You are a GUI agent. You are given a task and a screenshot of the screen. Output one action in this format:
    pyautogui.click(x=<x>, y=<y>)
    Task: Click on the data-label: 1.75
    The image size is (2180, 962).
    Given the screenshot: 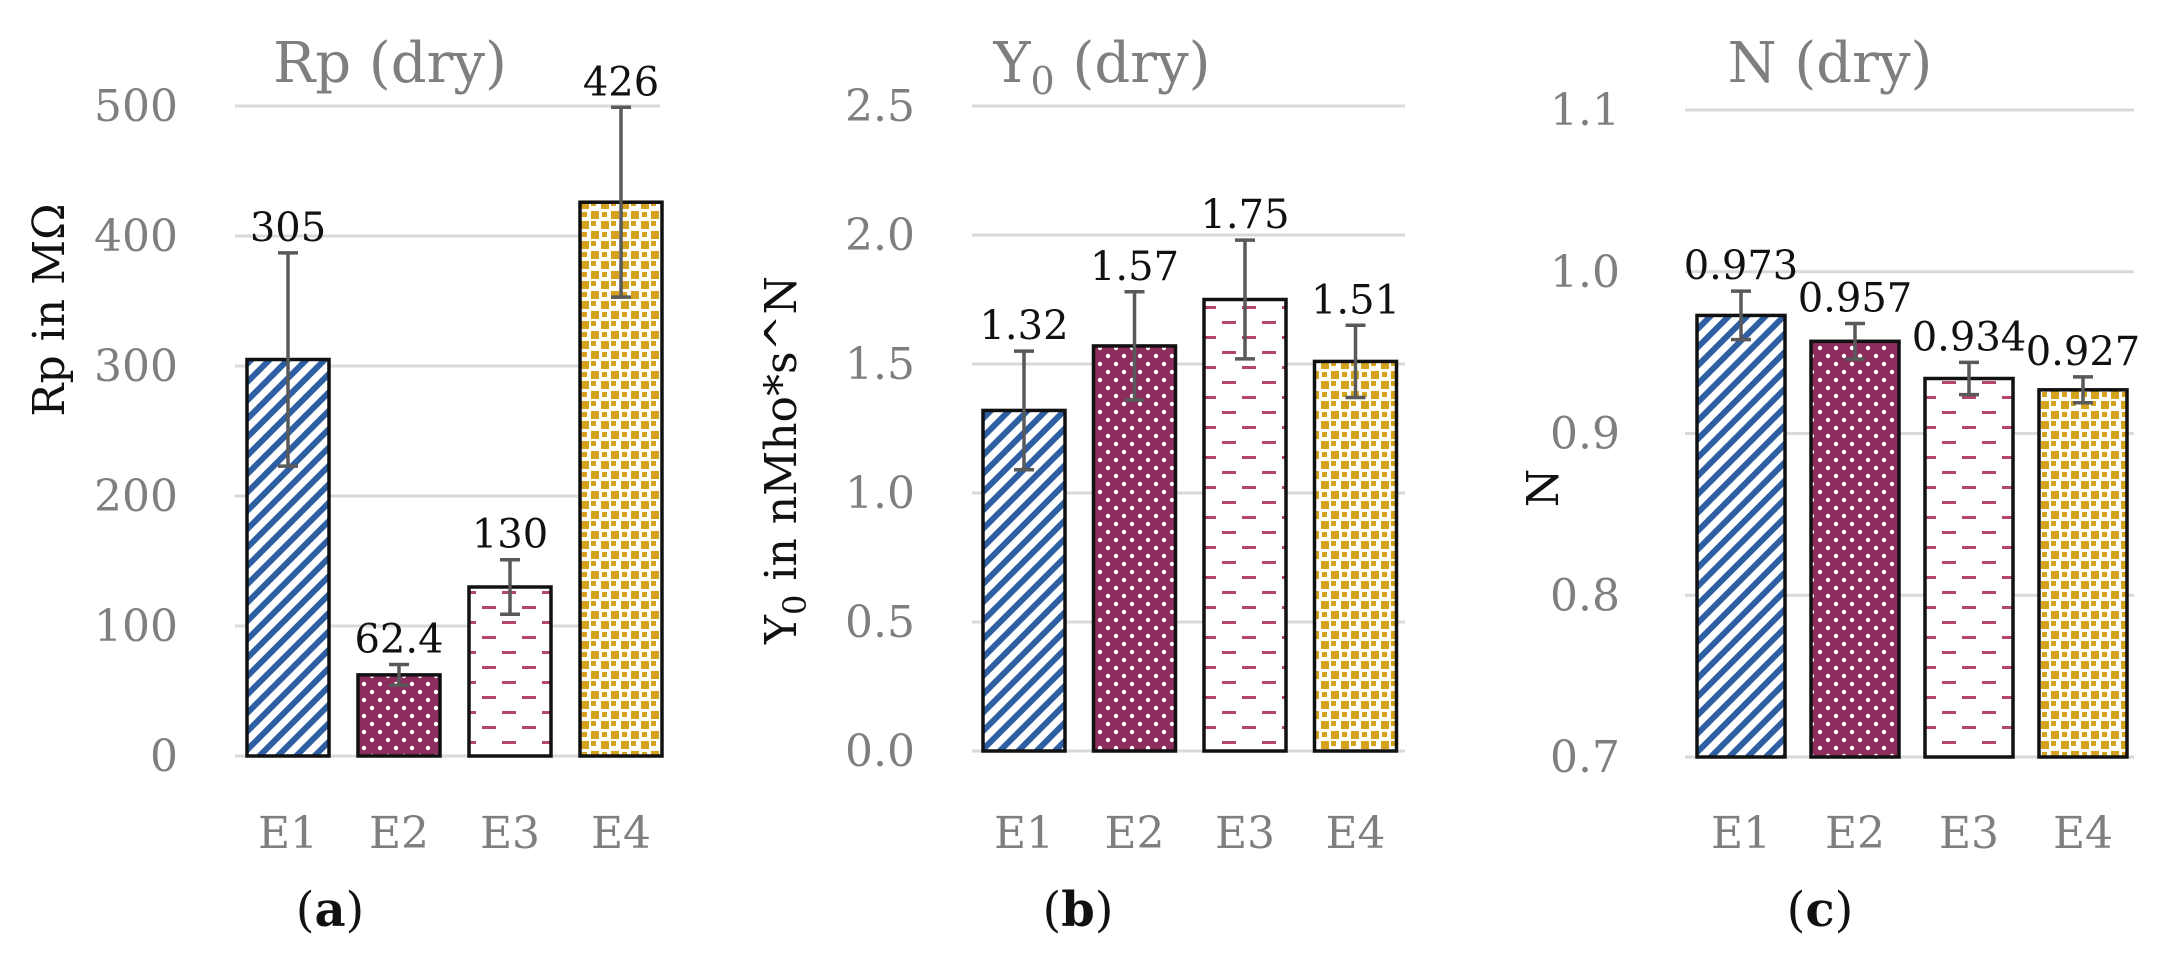 What is the action you would take?
    pyautogui.click(x=1244, y=215)
    